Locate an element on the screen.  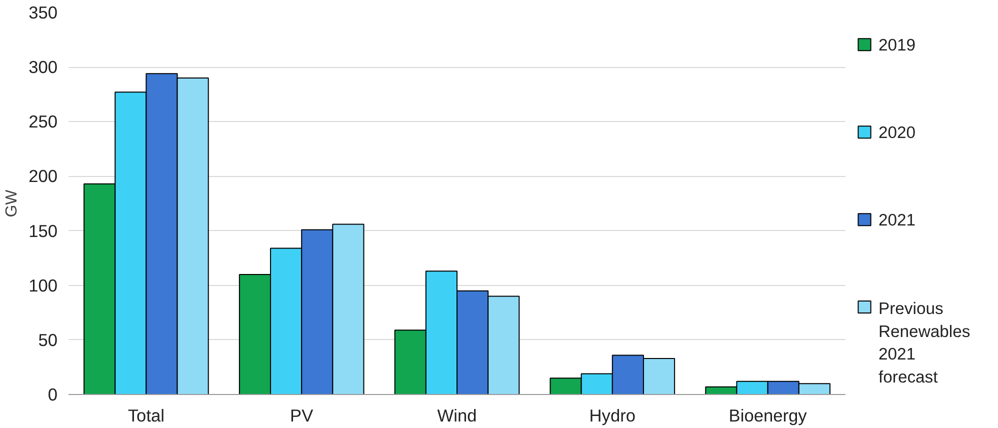
y-axis-title: GW is located at coordinates (12, 203).